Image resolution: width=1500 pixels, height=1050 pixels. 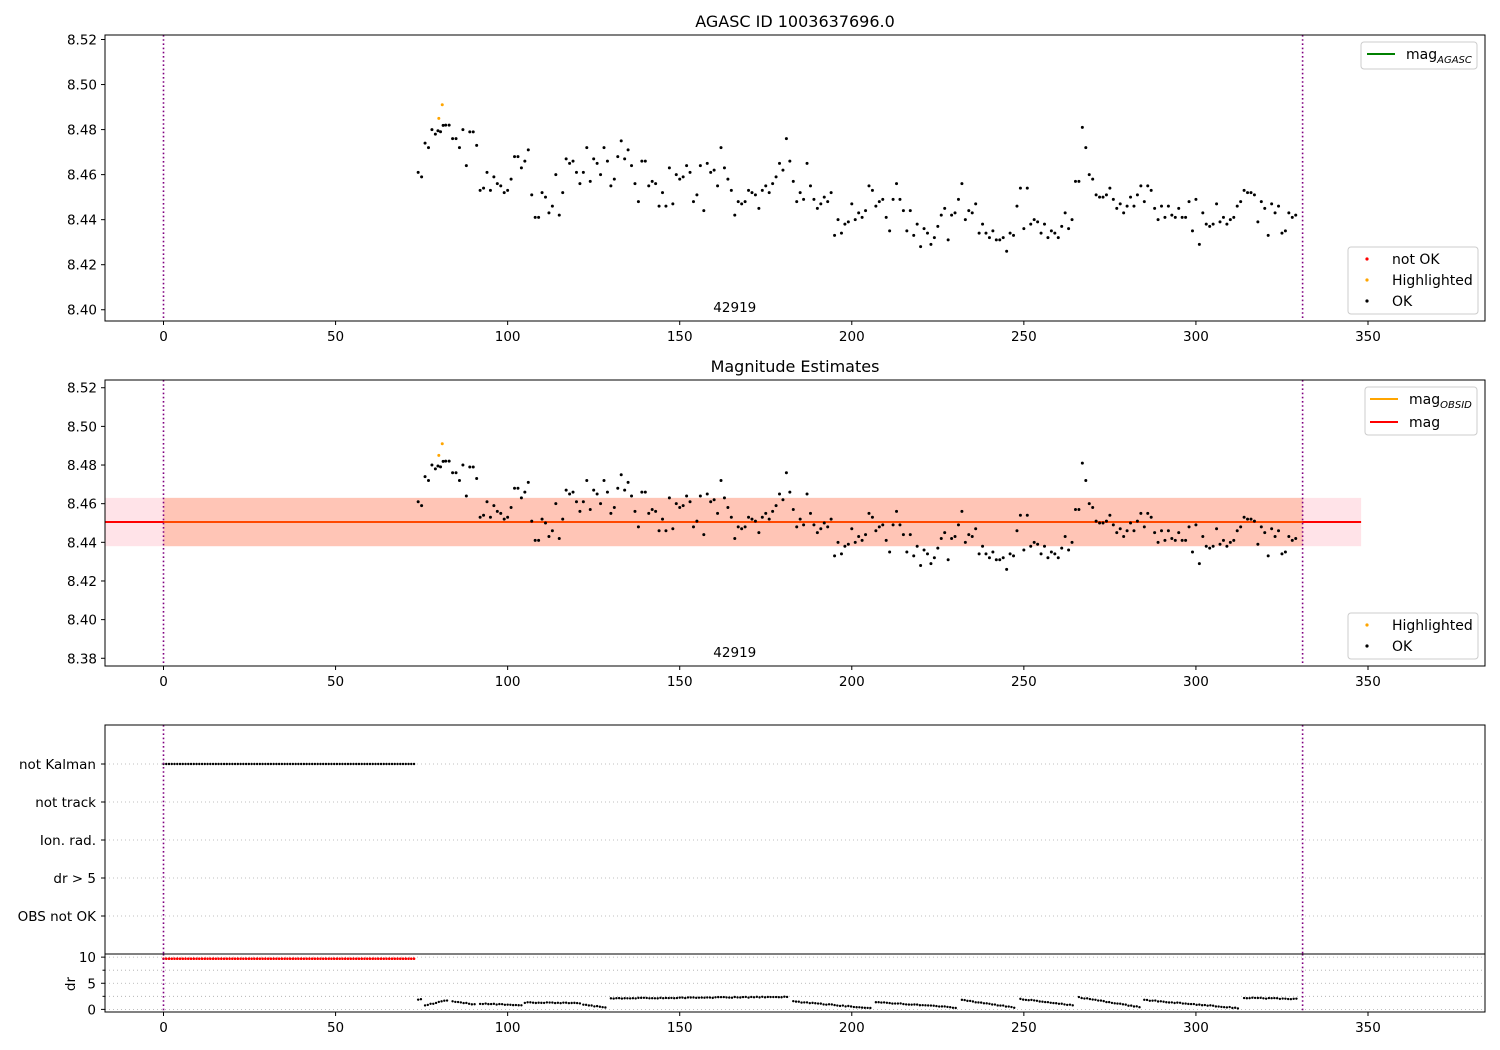 I want to click on legend-marker, so click(x=1367, y=625).